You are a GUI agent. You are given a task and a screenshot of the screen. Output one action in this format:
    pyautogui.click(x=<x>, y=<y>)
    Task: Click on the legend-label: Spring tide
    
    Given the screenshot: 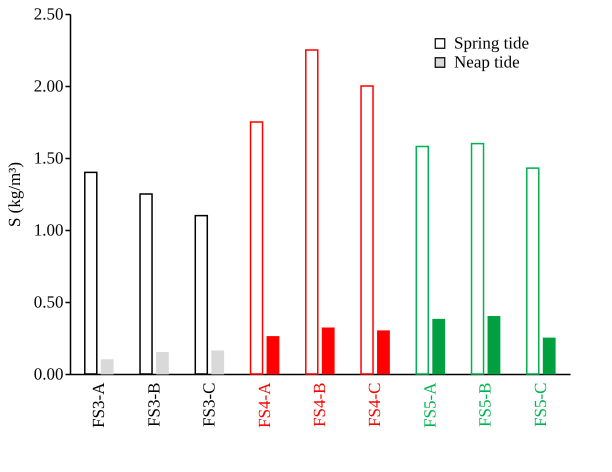 What is the action you would take?
    pyautogui.click(x=492, y=43)
    